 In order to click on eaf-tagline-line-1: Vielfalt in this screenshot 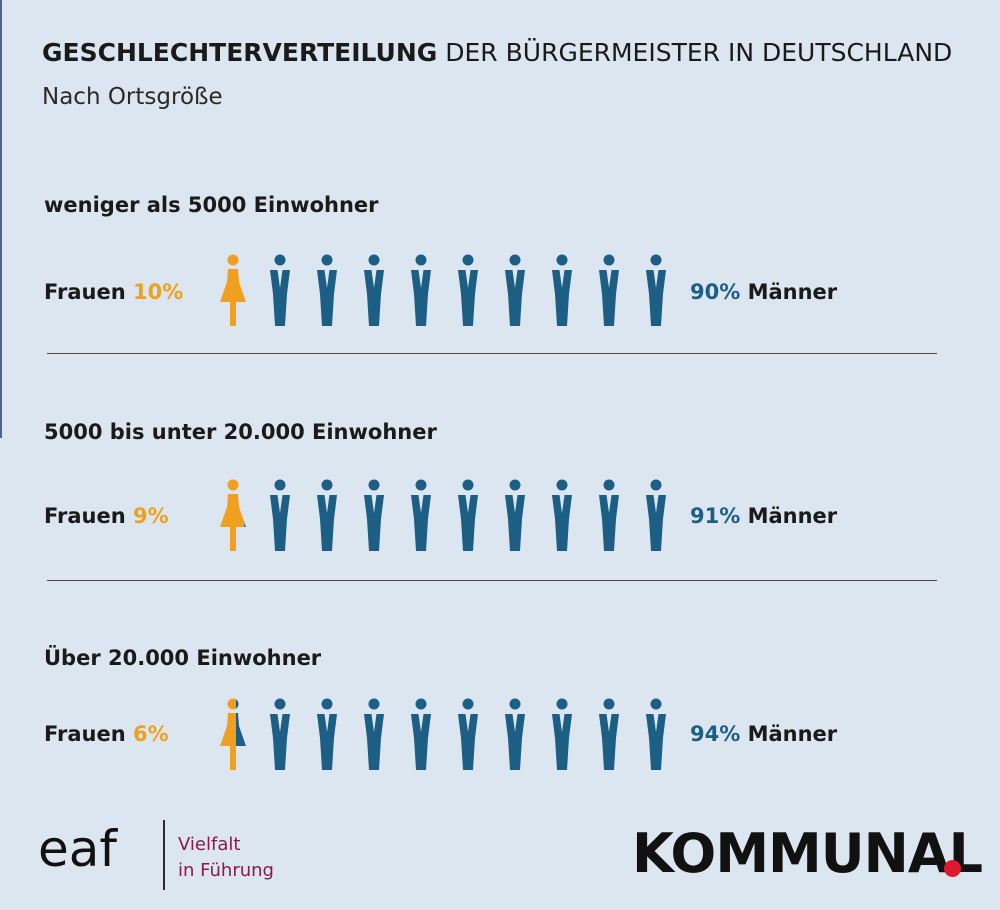, I will do `click(209, 844)`.